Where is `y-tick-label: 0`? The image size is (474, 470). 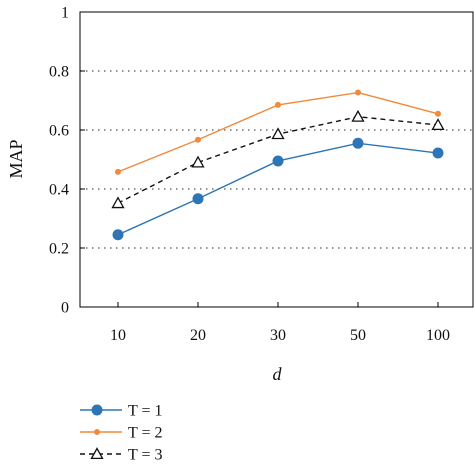 y-tick-label: 0 is located at coordinates (65, 308).